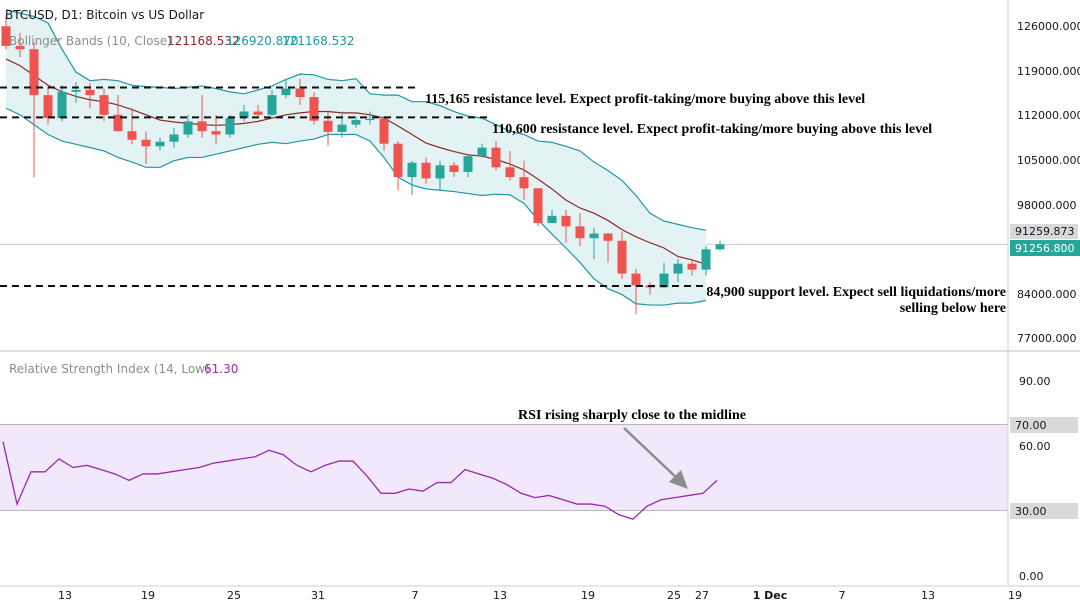  Describe the element at coordinates (953, 308) in the screenshot. I see `support-1-annotation-line2: selling below here` at that location.